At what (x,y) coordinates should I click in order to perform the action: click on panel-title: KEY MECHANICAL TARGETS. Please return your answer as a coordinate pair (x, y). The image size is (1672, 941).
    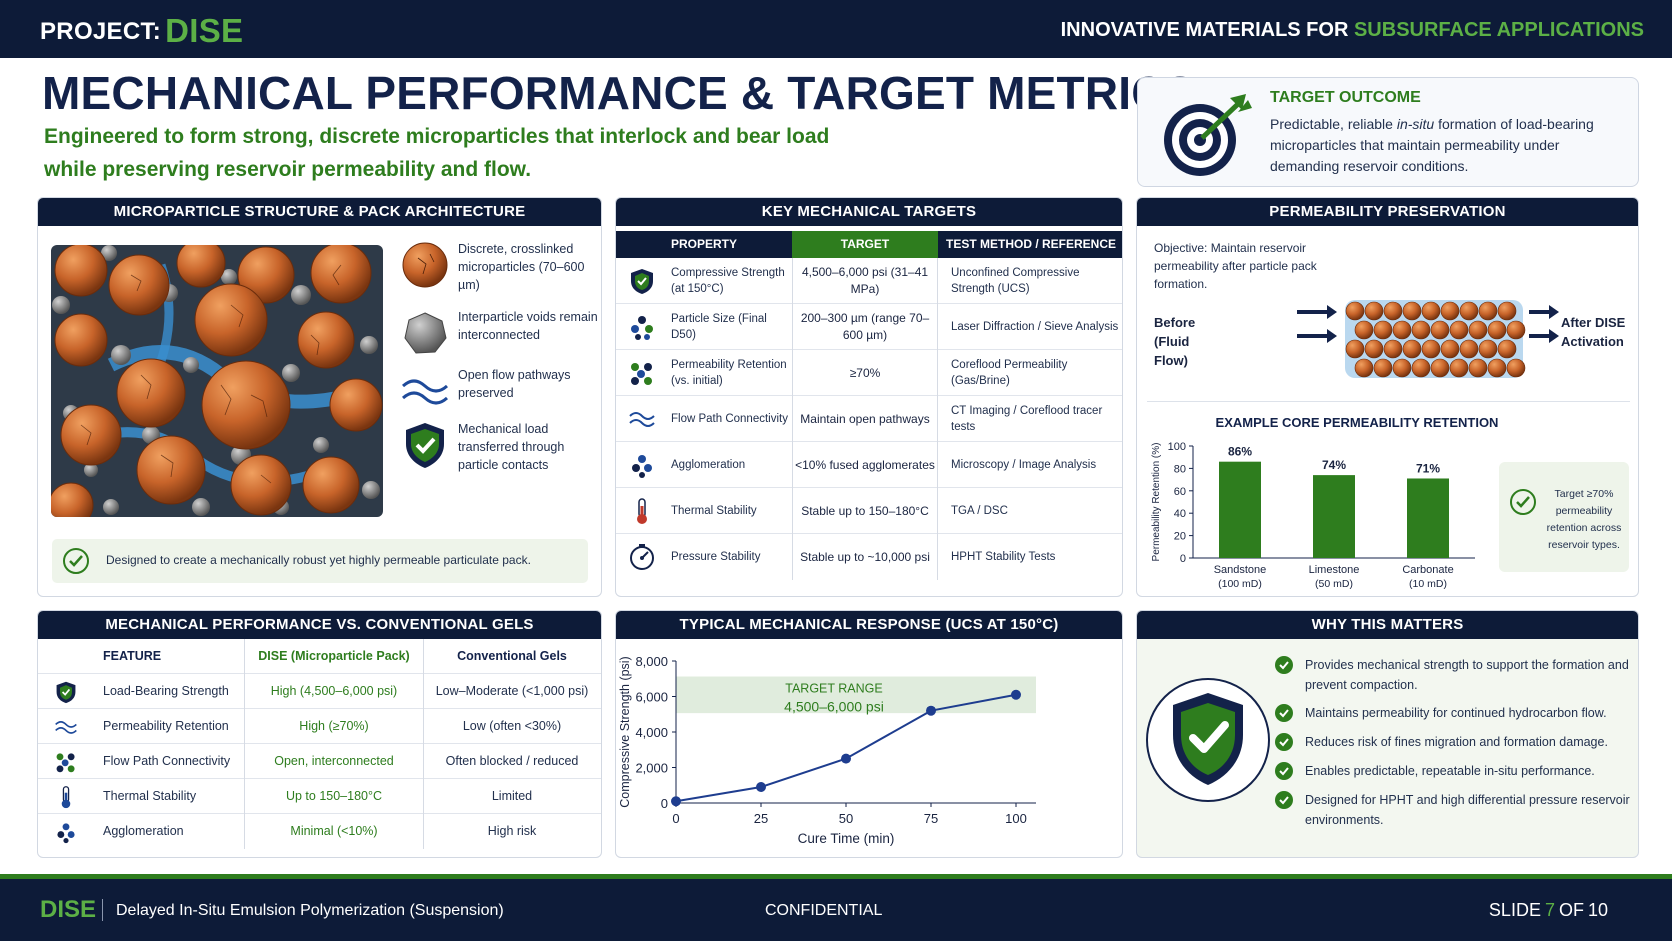
    Looking at the image, I should click on (869, 212).